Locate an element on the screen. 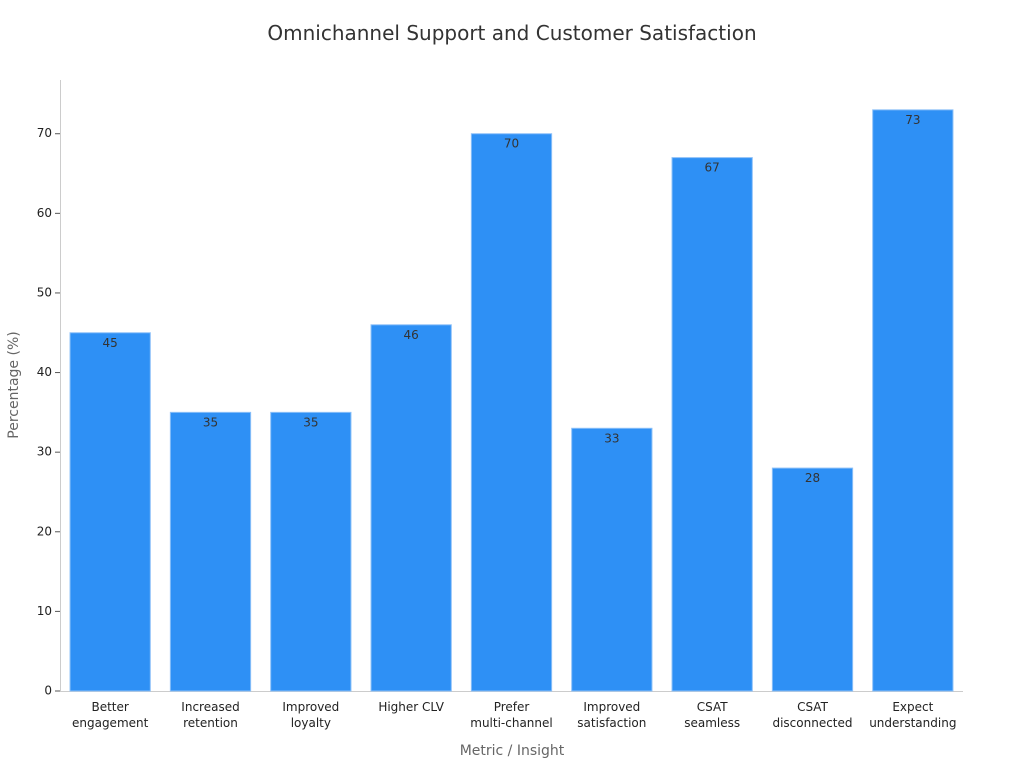 This screenshot has width=1024, height=768. x-axis-label: Metric / Insight is located at coordinates (512, 751).